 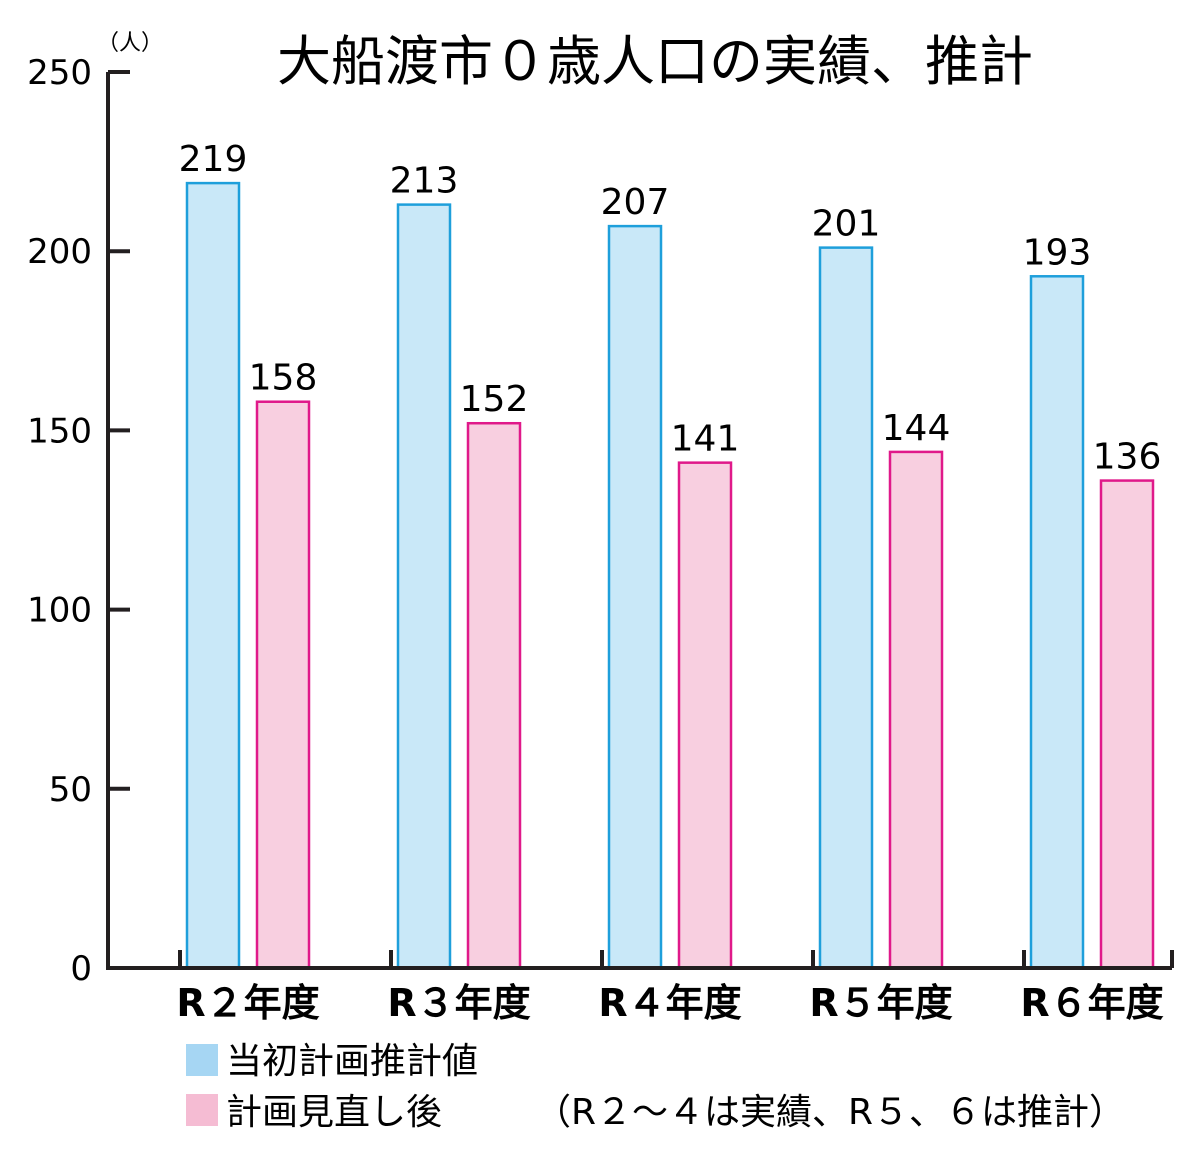 I want to click on chart-note: （R２〜４は実績、R５、６は推計）, so click(x=830, y=1112).